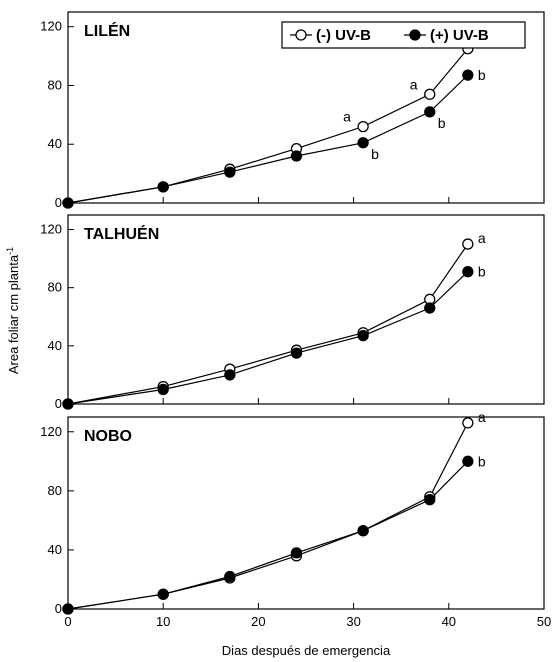 The image size is (554, 662). I want to click on legend-marker-open, so click(301, 35).